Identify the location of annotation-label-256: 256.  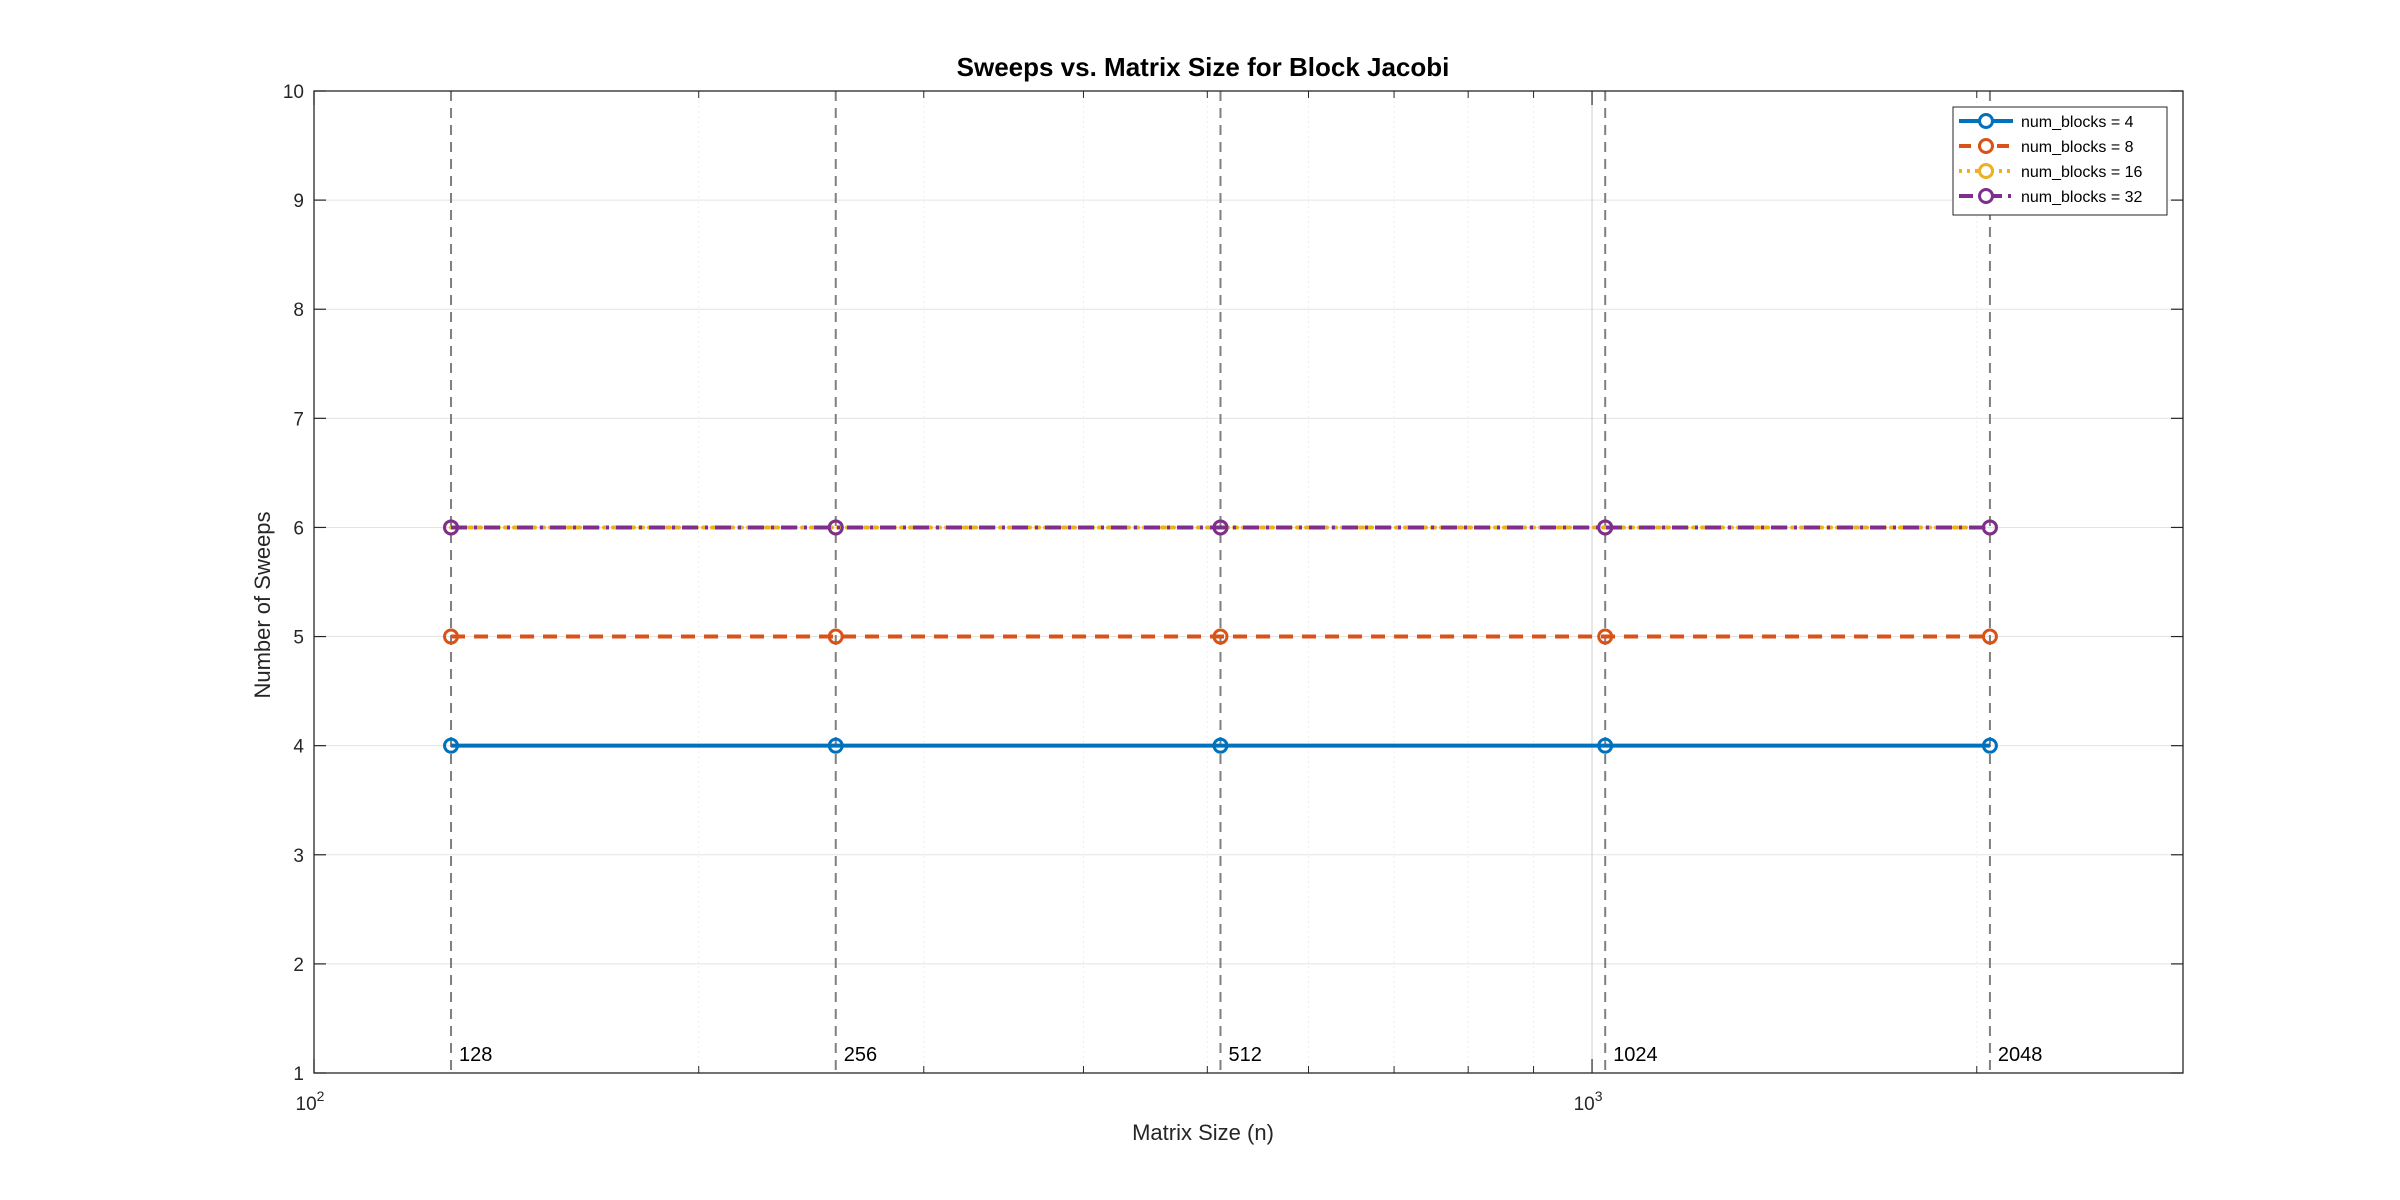
(860, 1055).